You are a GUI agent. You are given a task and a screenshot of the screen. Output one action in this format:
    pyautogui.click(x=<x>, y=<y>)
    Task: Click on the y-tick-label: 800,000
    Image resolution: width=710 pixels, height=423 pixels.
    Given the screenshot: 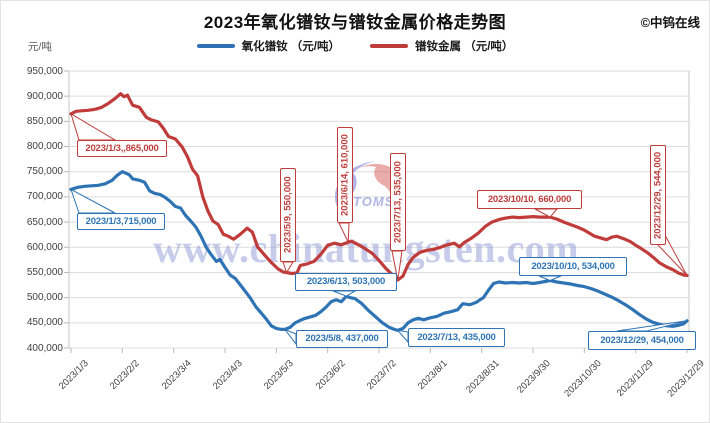 What is the action you would take?
    pyautogui.click(x=44, y=147)
    